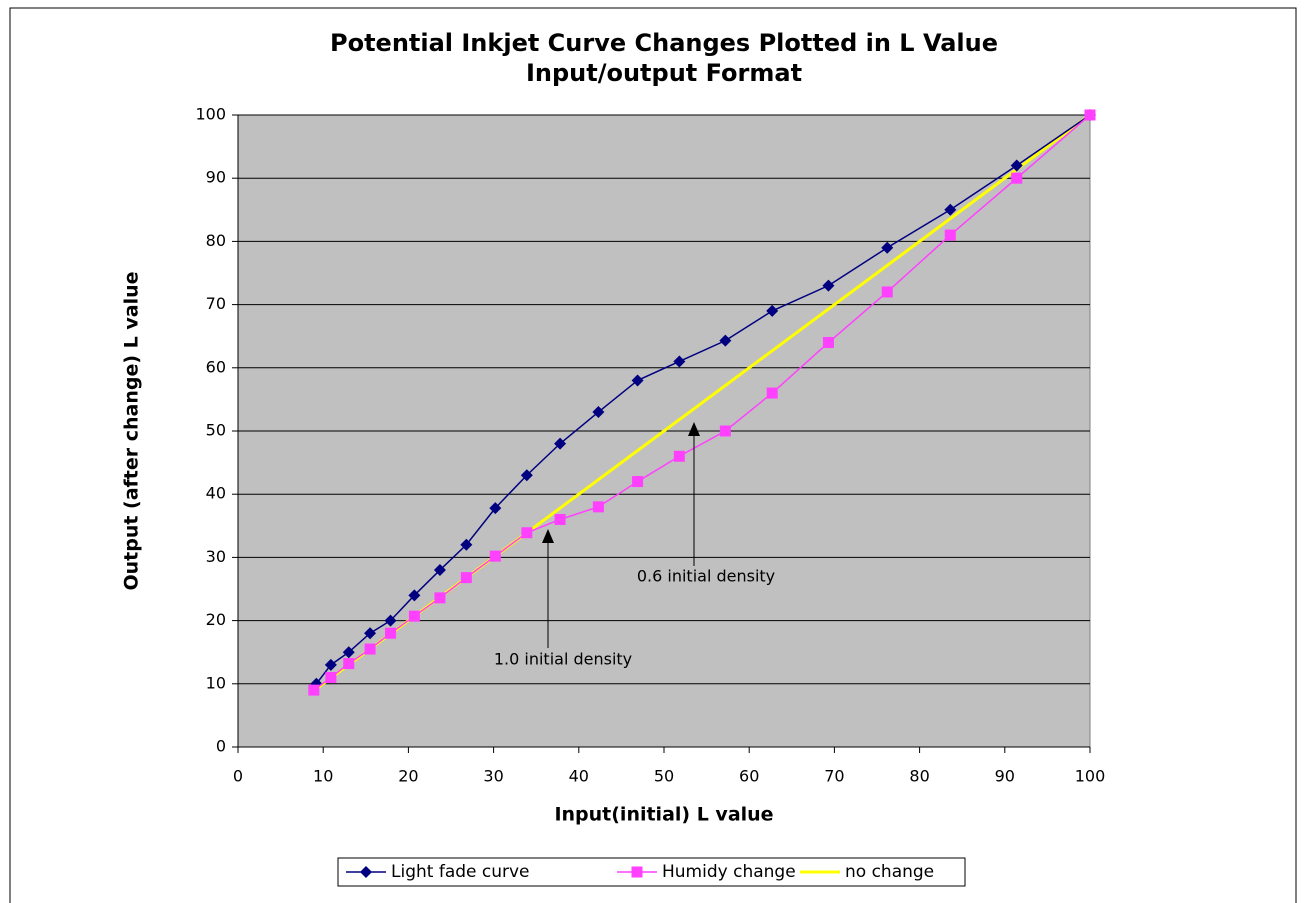 The image size is (1306, 903). I want to click on annotation: 0.6 initial density, so click(706, 576).